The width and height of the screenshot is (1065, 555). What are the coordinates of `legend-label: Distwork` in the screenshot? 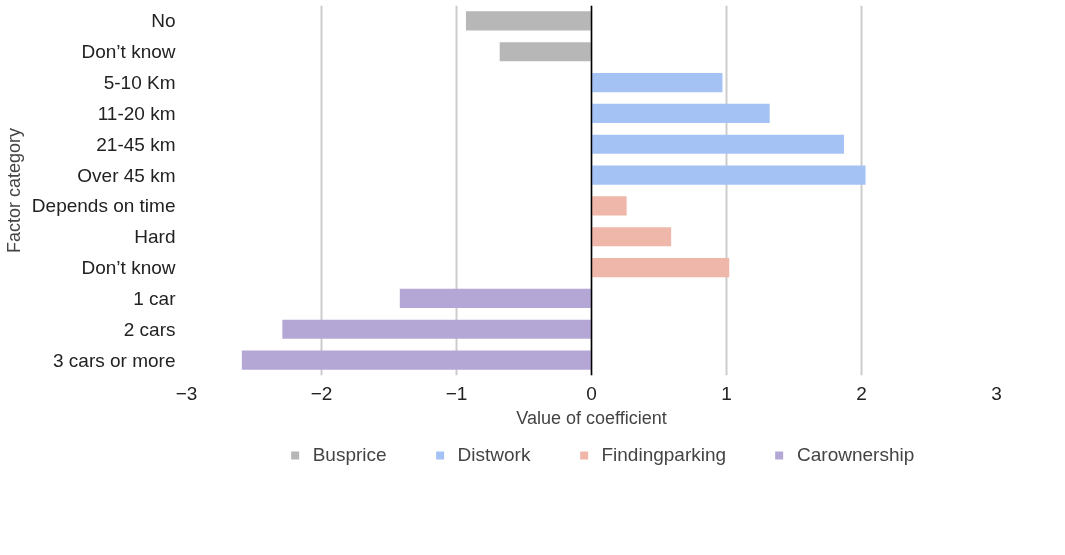 It's located at (494, 455).